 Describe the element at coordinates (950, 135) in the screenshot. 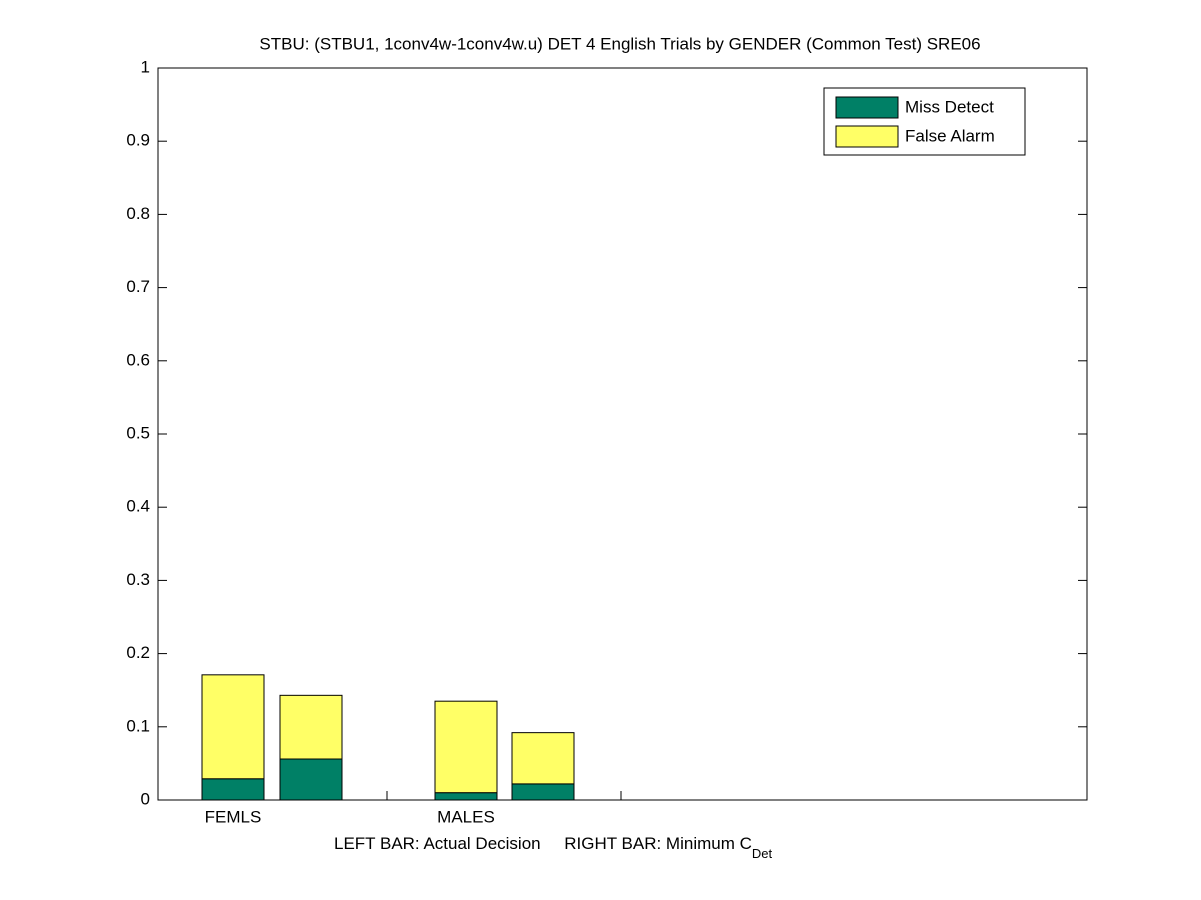

I see `legend-label: False Alarm` at that location.